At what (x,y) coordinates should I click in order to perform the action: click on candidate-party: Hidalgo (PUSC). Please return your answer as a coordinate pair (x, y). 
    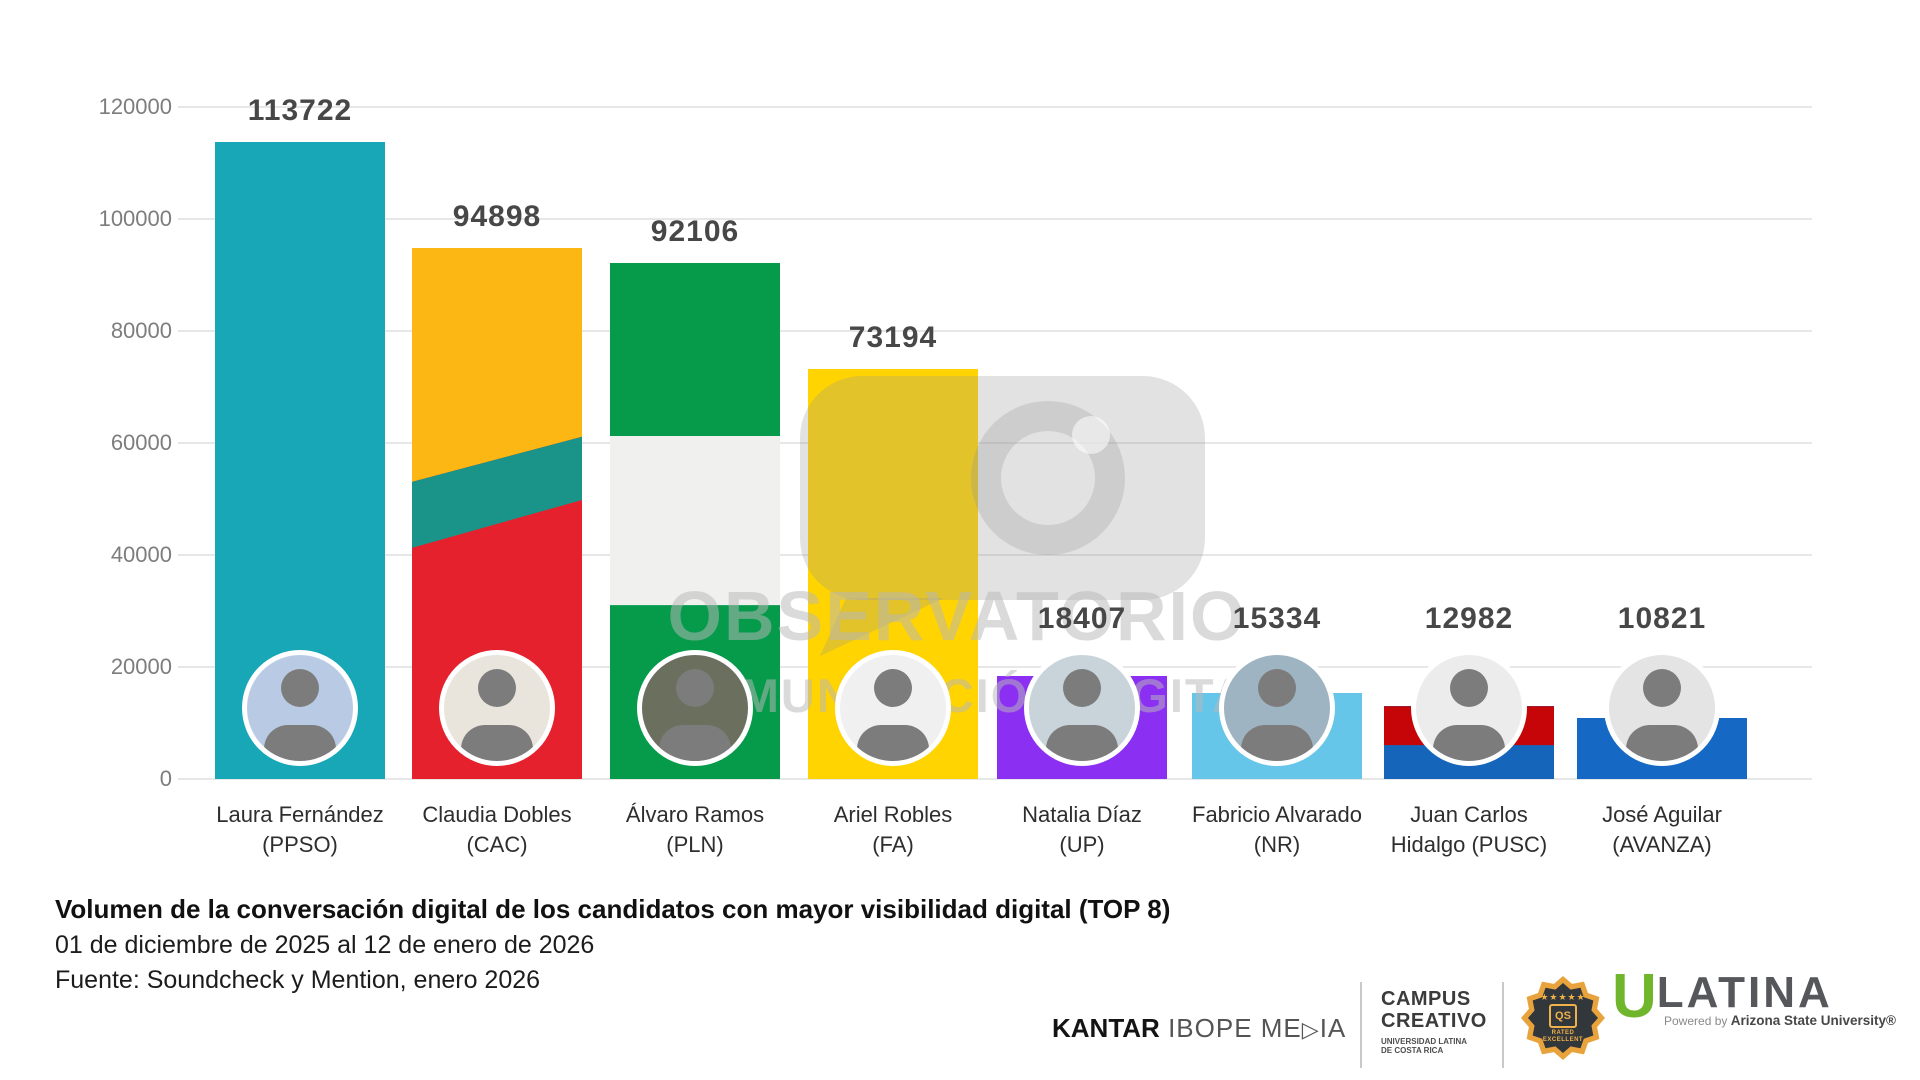
    Looking at the image, I should click on (1469, 844).